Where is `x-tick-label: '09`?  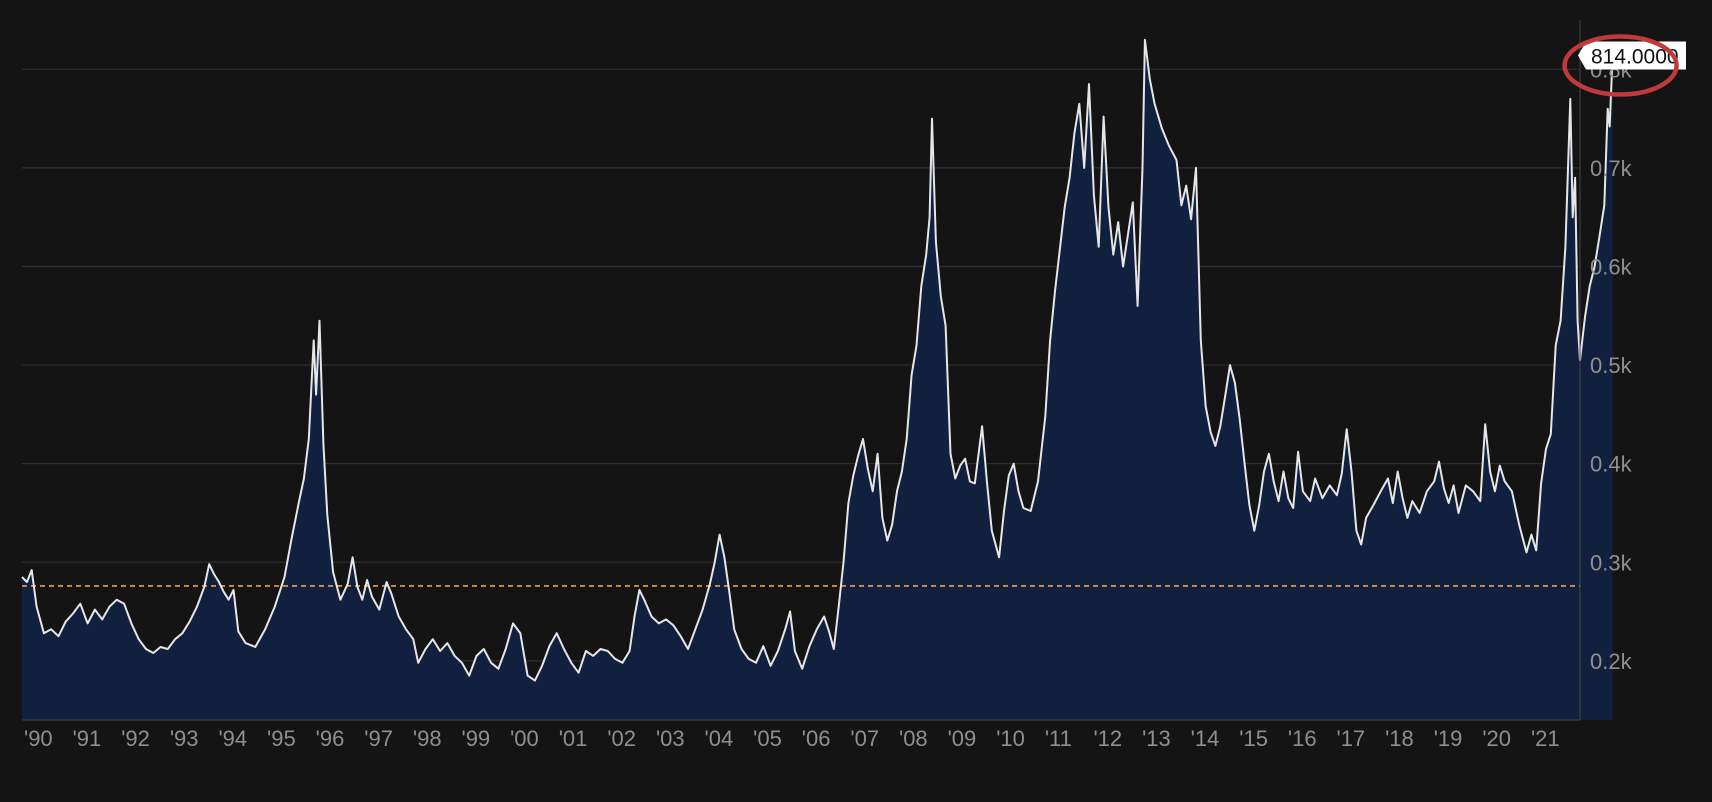 x-tick-label: '09 is located at coordinates (962, 738).